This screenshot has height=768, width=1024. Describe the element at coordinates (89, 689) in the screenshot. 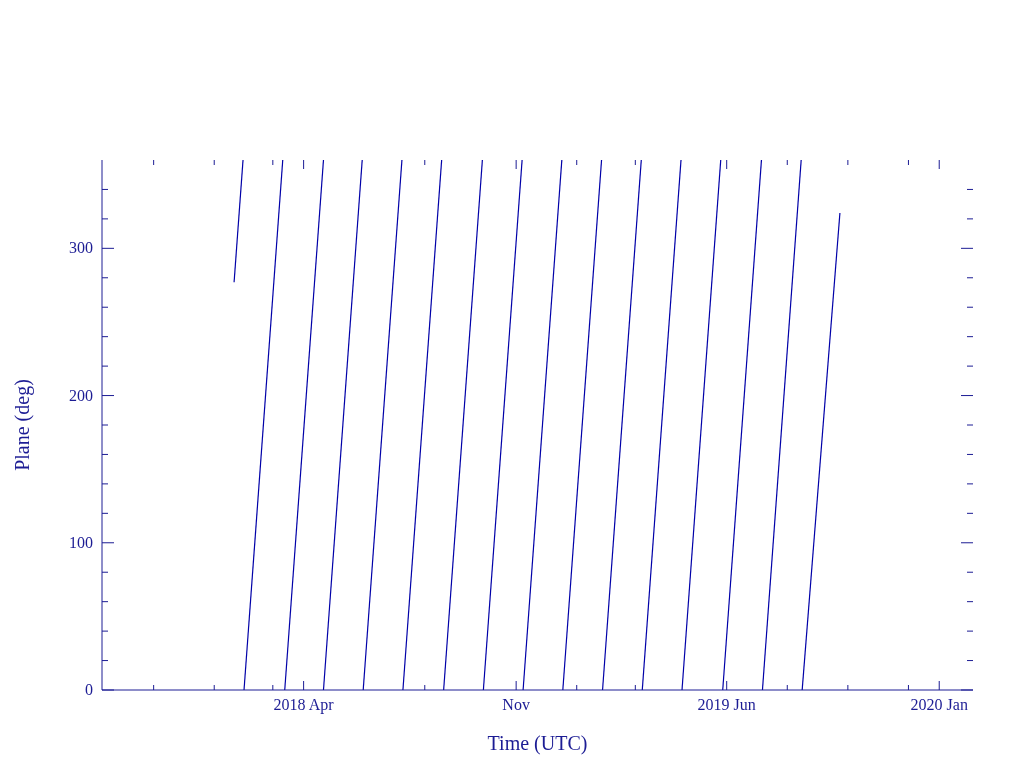

I see `y-tick-label: 0` at that location.